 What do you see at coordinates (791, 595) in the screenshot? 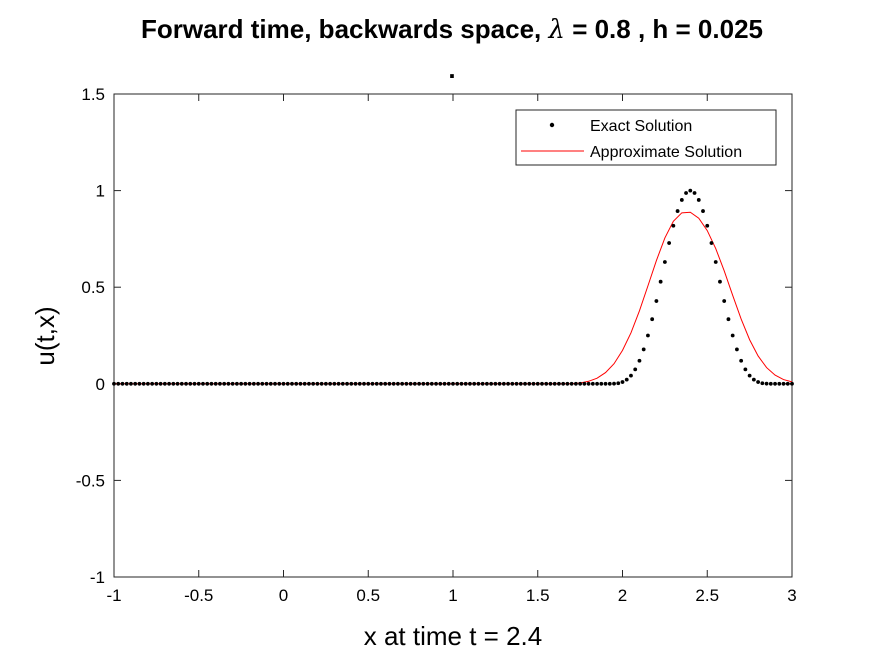
I see `x-tick-label: 3` at bounding box center [791, 595].